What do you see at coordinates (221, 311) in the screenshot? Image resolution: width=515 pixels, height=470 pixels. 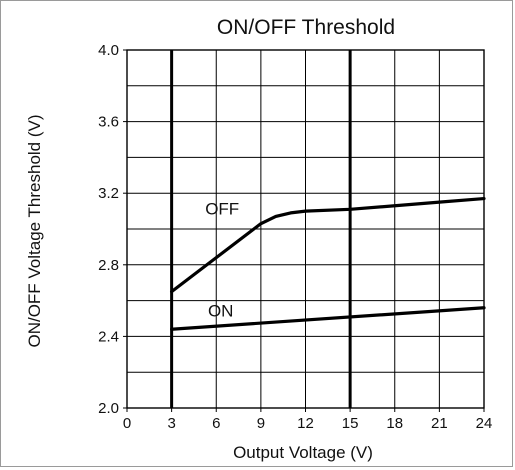 I see `series-label-on: ON` at bounding box center [221, 311].